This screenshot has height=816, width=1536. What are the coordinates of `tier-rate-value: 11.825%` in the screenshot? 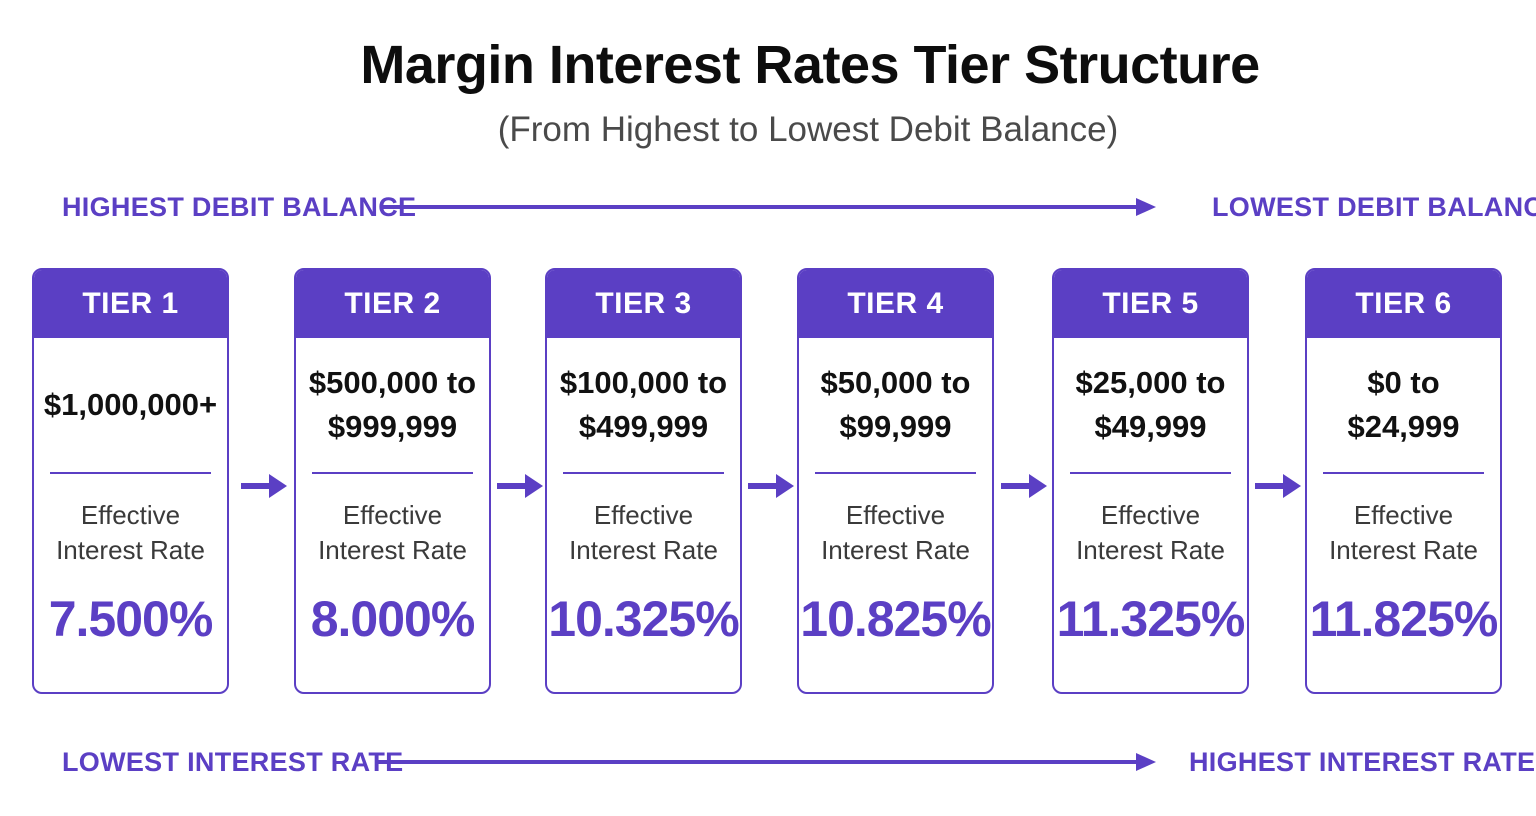 It's located at (1404, 619).